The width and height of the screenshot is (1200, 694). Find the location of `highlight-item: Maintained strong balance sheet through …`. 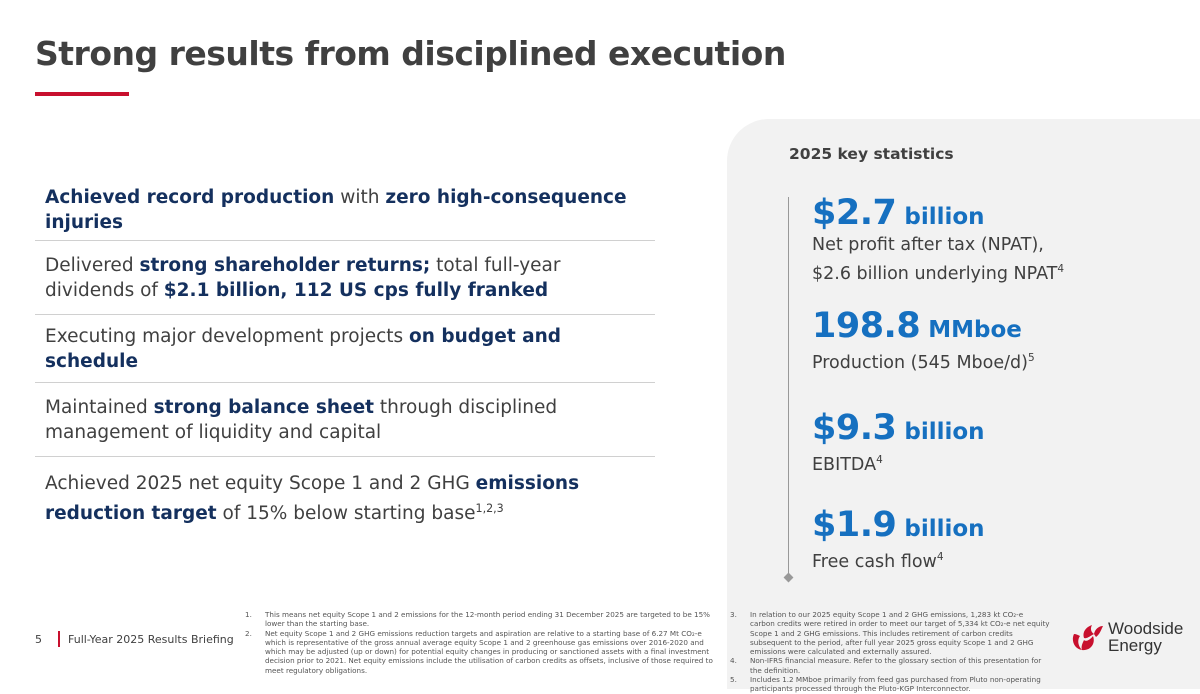

highlight-item: Maintained strong balance sheet through … is located at coordinates (345, 420).